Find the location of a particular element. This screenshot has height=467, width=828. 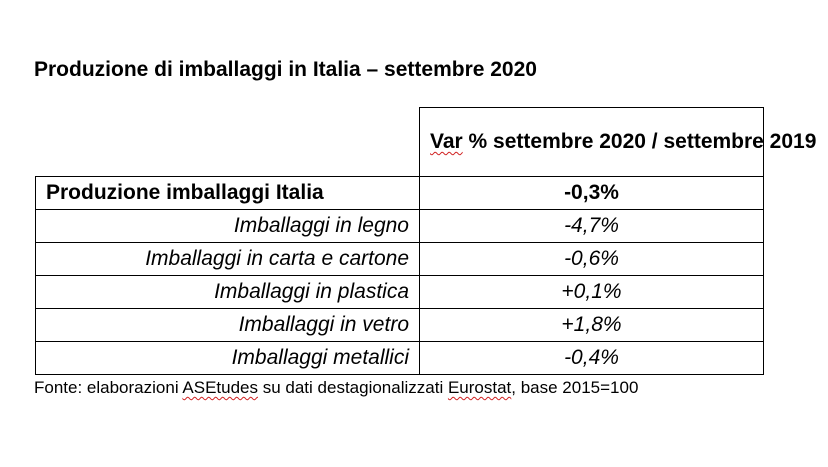

source-text-part3: , base 2015=100 is located at coordinates (575, 387).